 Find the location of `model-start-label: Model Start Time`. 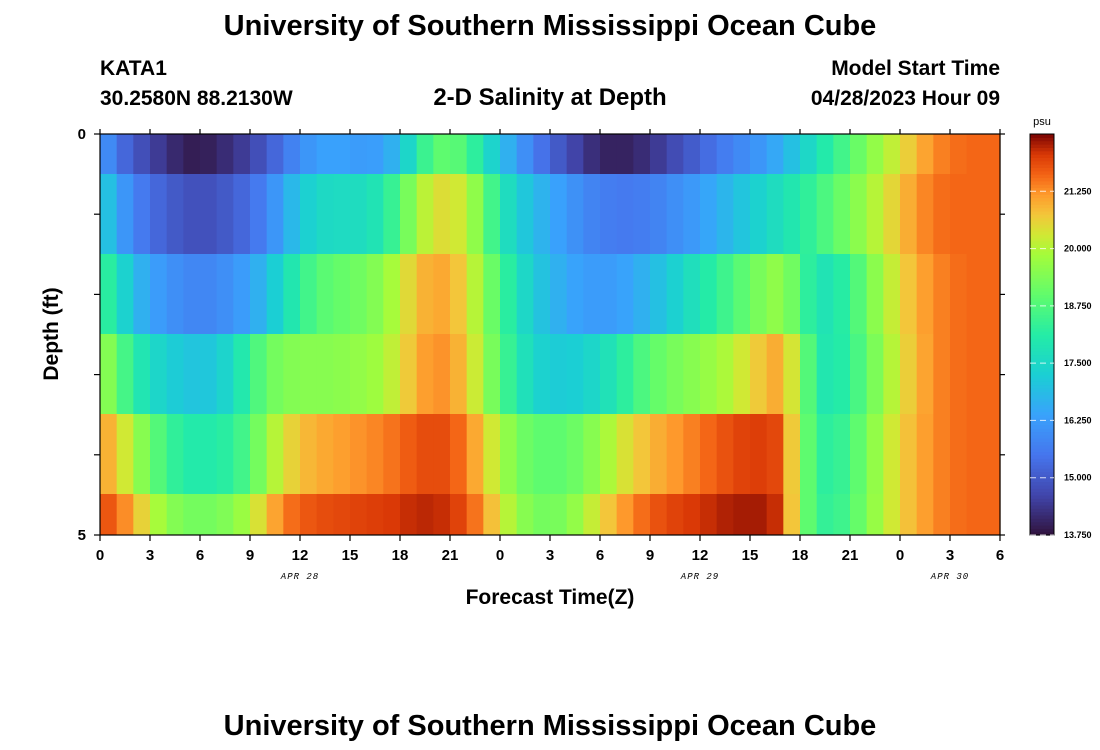

model-start-label: Model Start Time is located at coordinates (915, 68).